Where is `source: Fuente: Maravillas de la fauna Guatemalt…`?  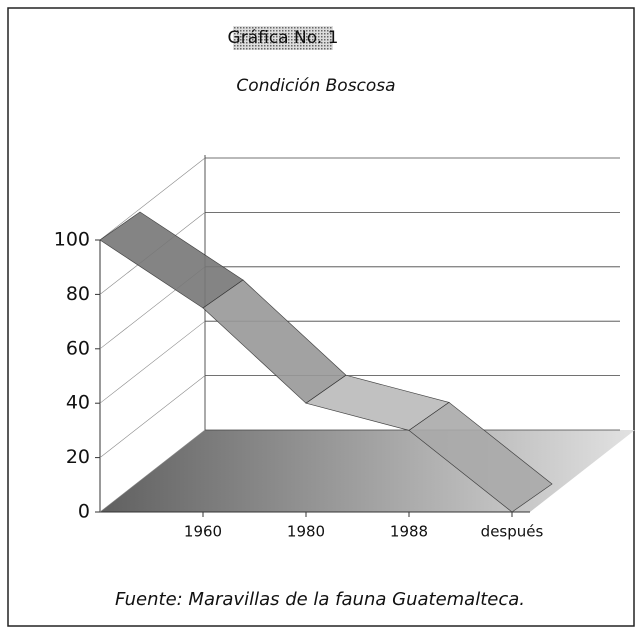
source: Fuente: Maravillas de la fauna Guatemalt… is located at coordinates (320, 599).